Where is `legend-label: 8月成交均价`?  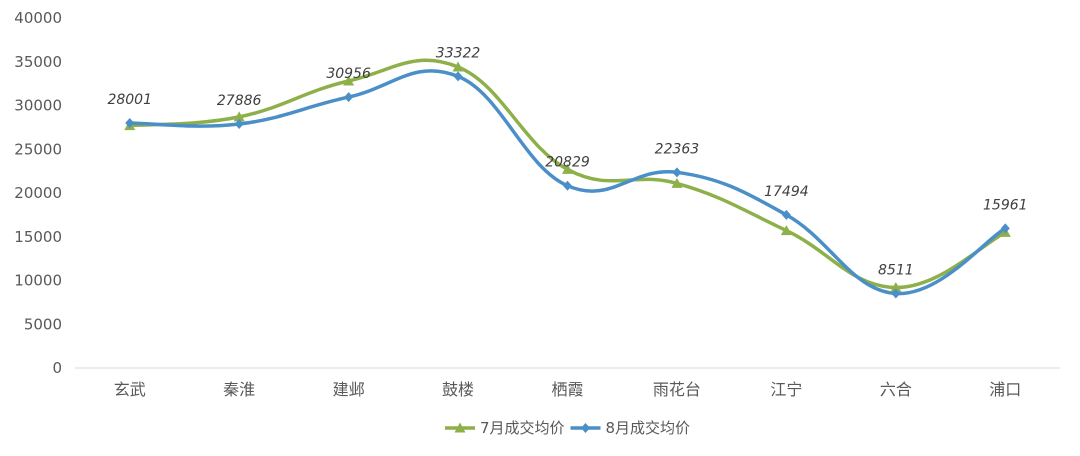 legend-label: 8月成交均价 is located at coordinates (648, 428).